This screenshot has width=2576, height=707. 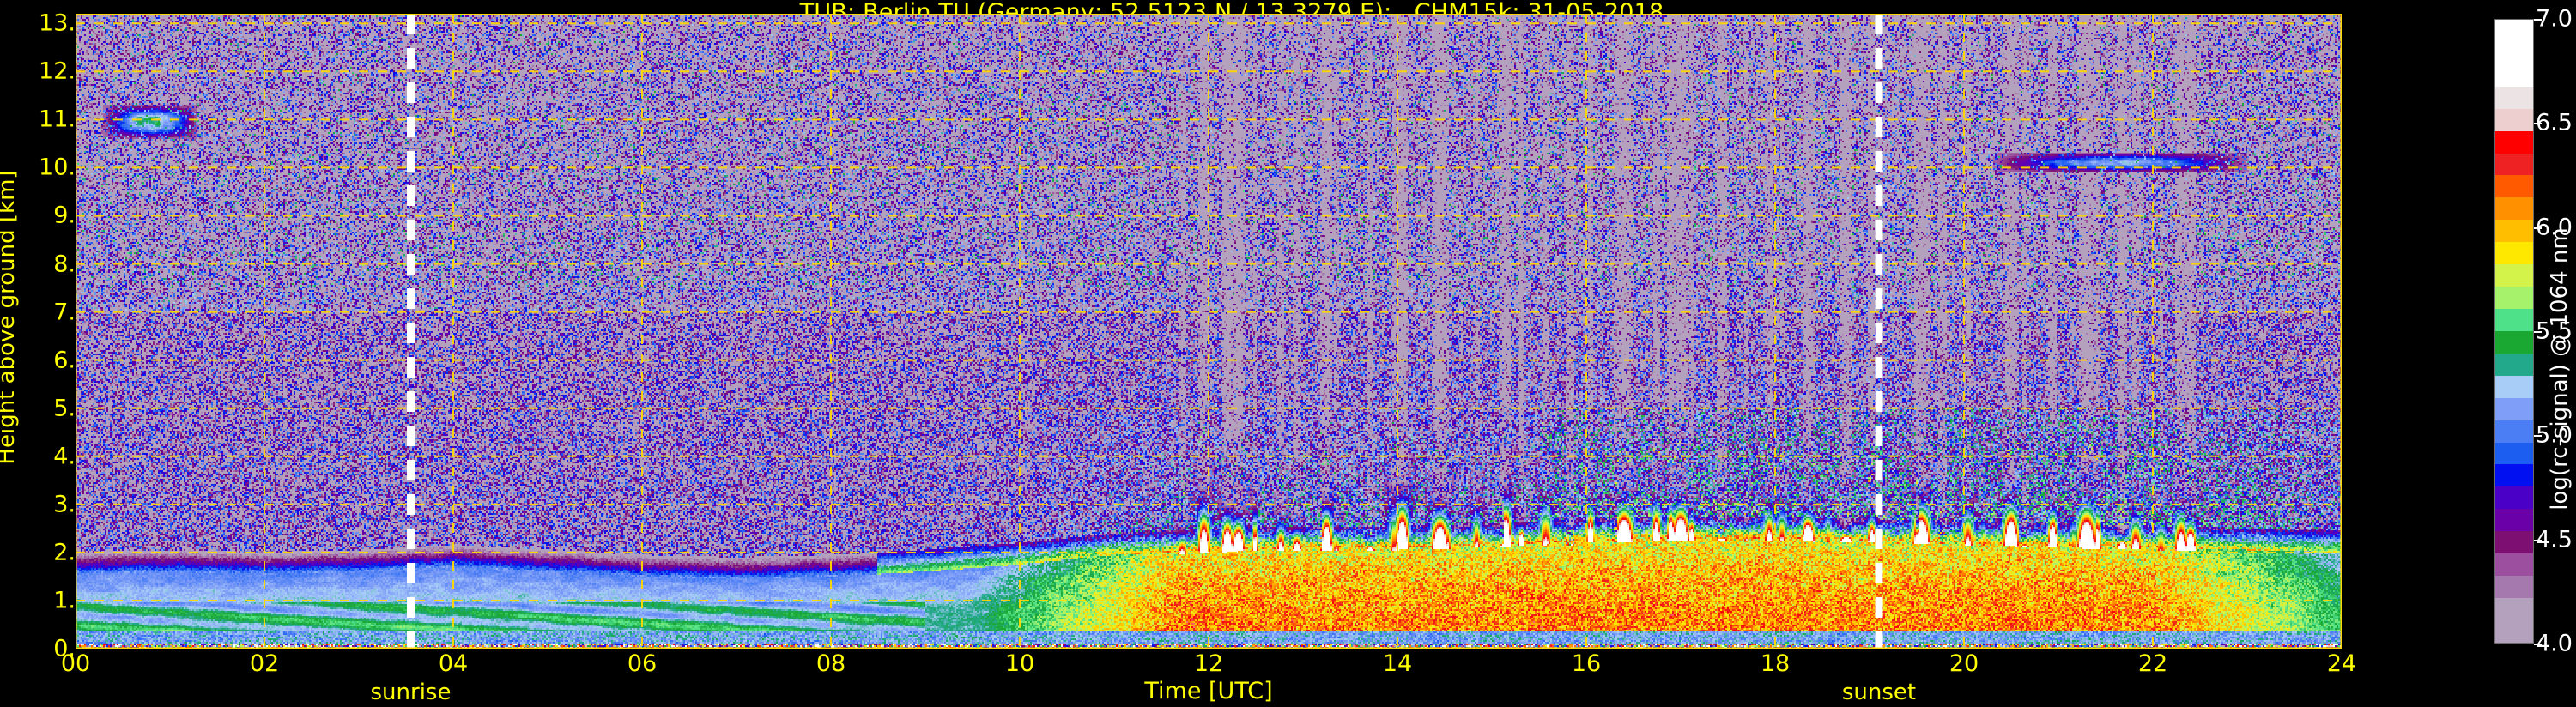 I want to click on x-tick-label: 14, so click(x=1397, y=663).